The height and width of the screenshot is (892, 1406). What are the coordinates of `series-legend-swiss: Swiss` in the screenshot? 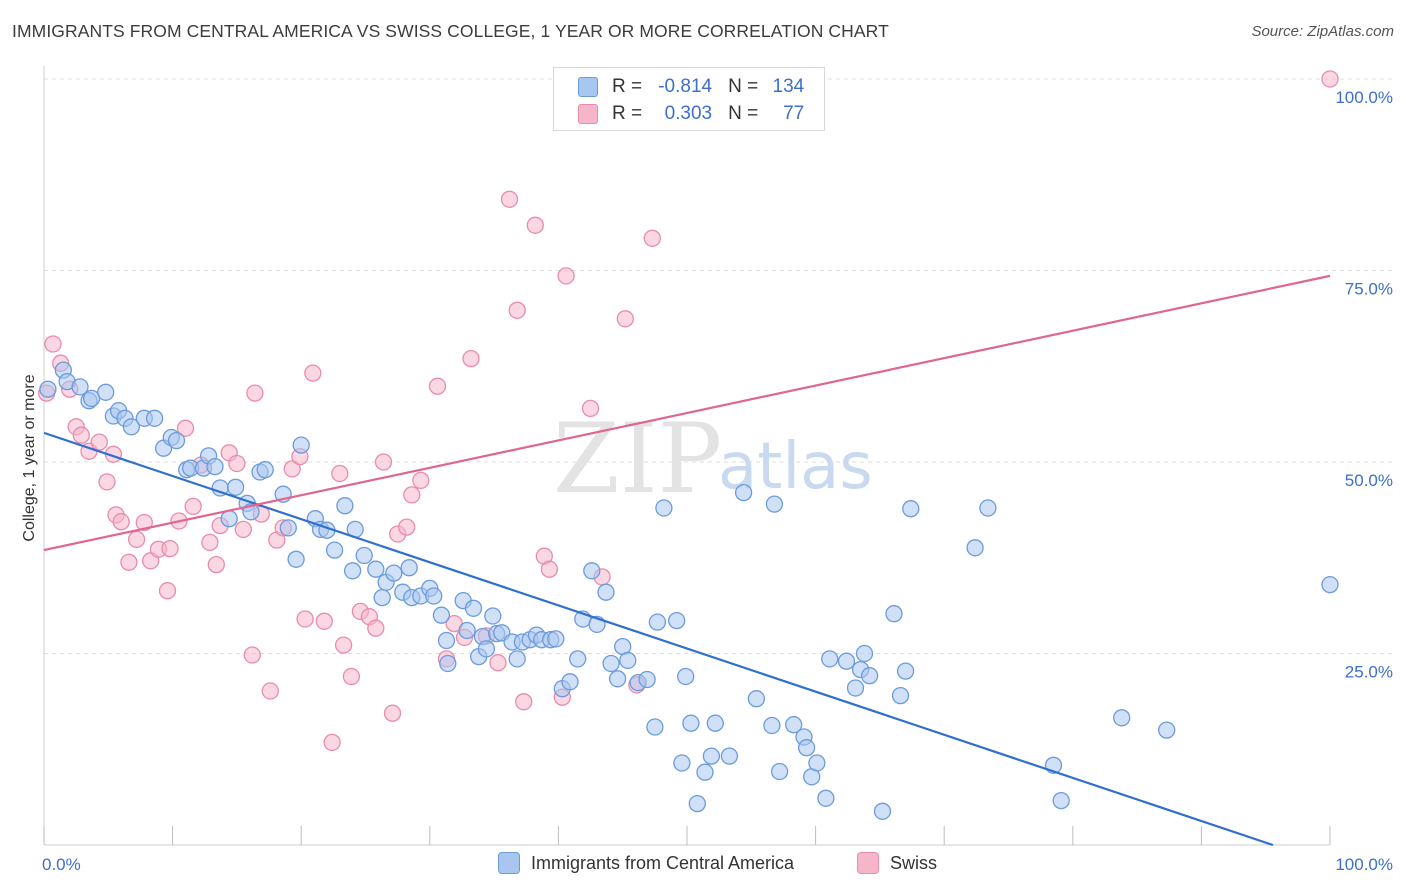 It's located at (897, 863).